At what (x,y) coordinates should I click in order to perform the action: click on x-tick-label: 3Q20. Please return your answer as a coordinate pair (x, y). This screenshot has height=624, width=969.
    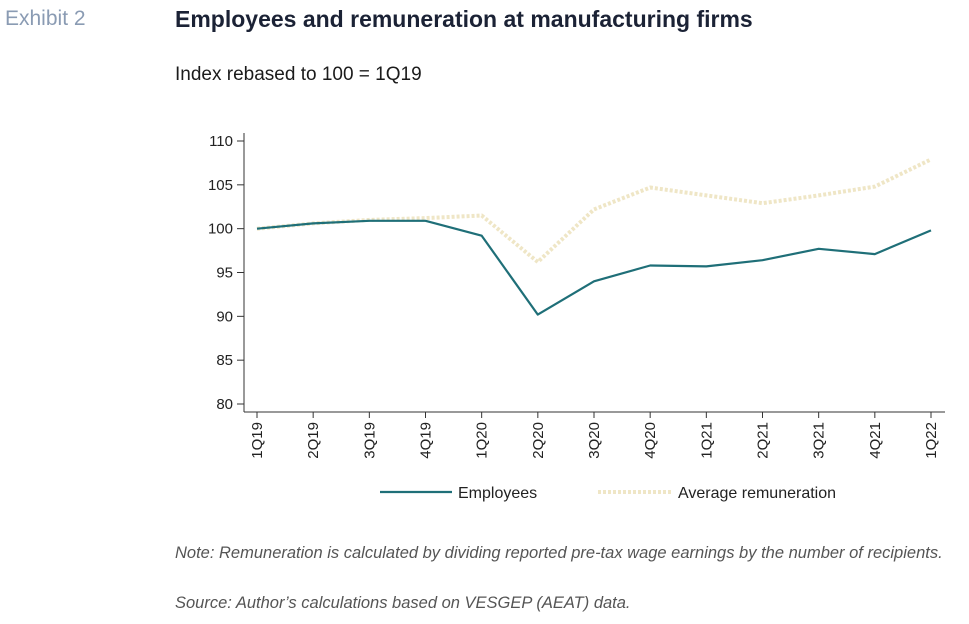
    Looking at the image, I should click on (594, 440).